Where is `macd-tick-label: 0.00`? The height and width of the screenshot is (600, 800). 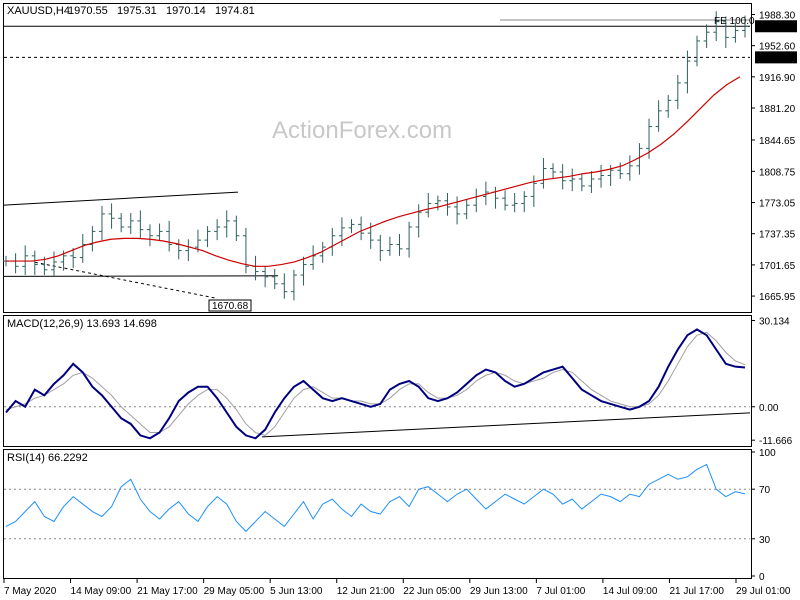
macd-tick-label: 0.00 is located at coordinates (769, 408).